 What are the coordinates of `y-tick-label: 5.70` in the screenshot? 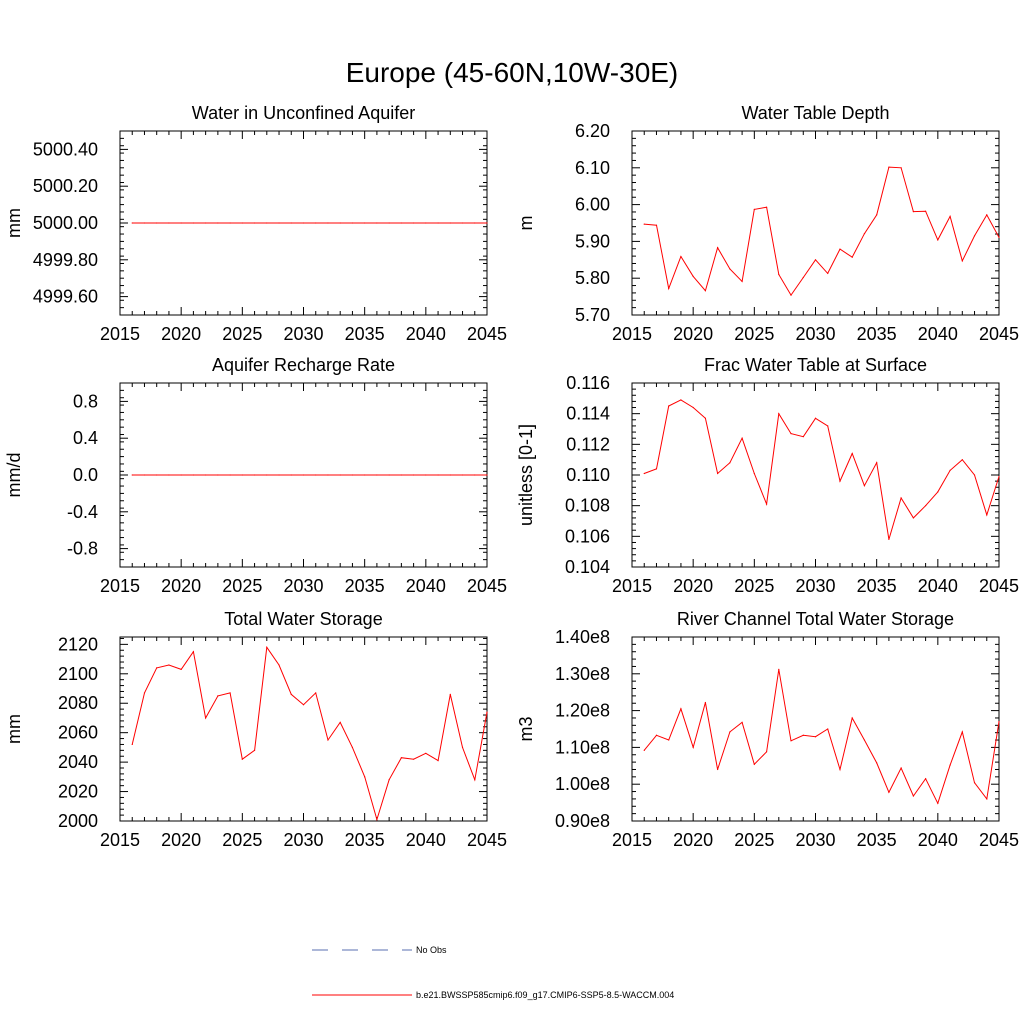 It's located at (592, 315).